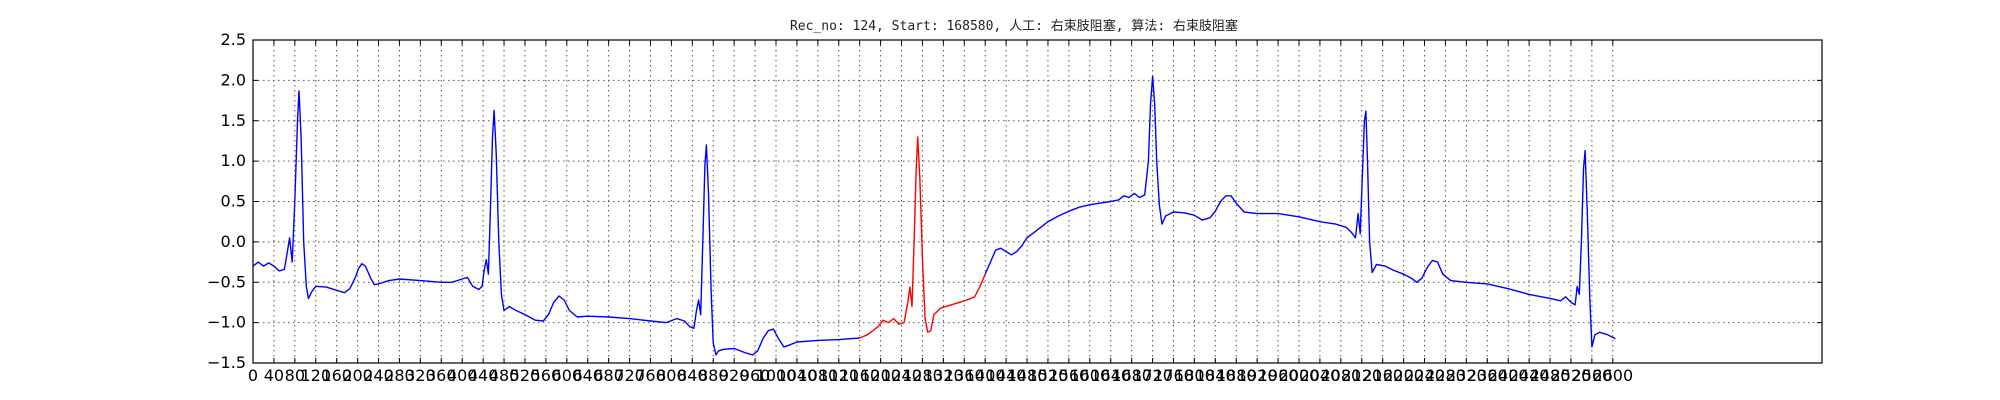  I want to click on x-tick-label: 1160, so click(859, 375).